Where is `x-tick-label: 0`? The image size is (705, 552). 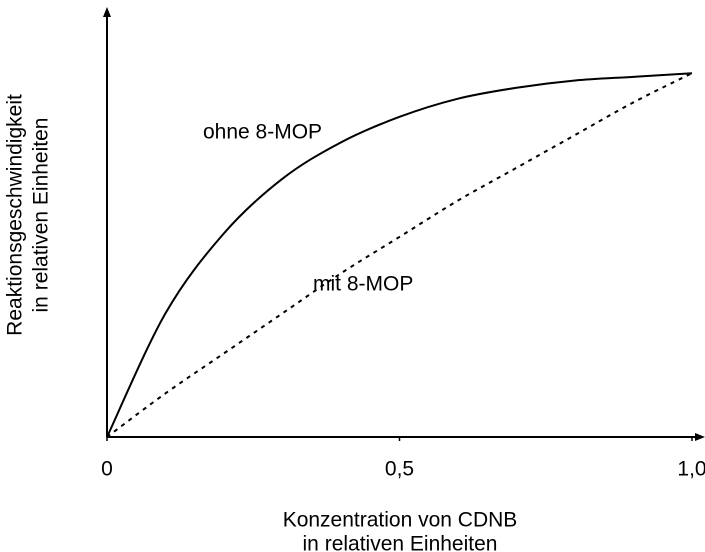
x-tick-label: 0 is located at coordinates (107, 469).